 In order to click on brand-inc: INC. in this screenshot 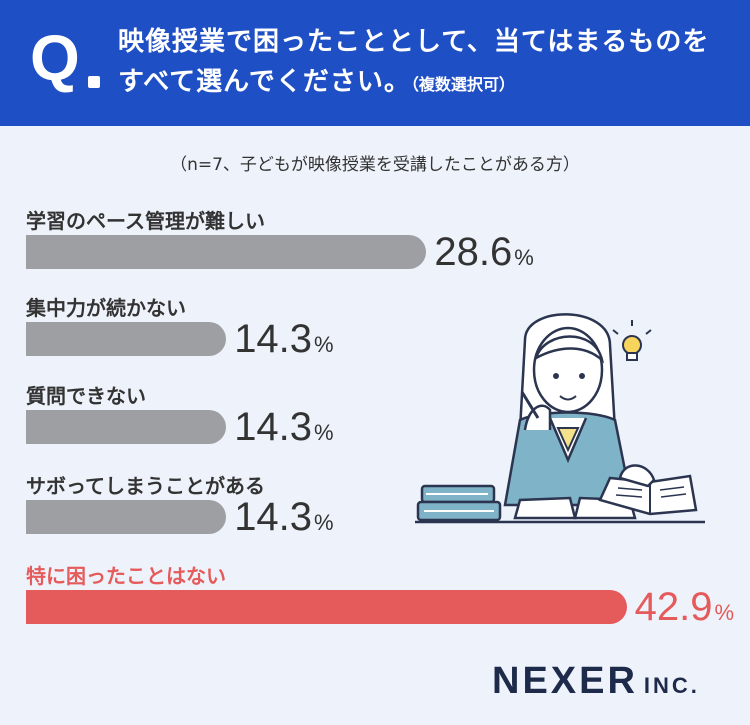, I will do `click(671, 685)`.